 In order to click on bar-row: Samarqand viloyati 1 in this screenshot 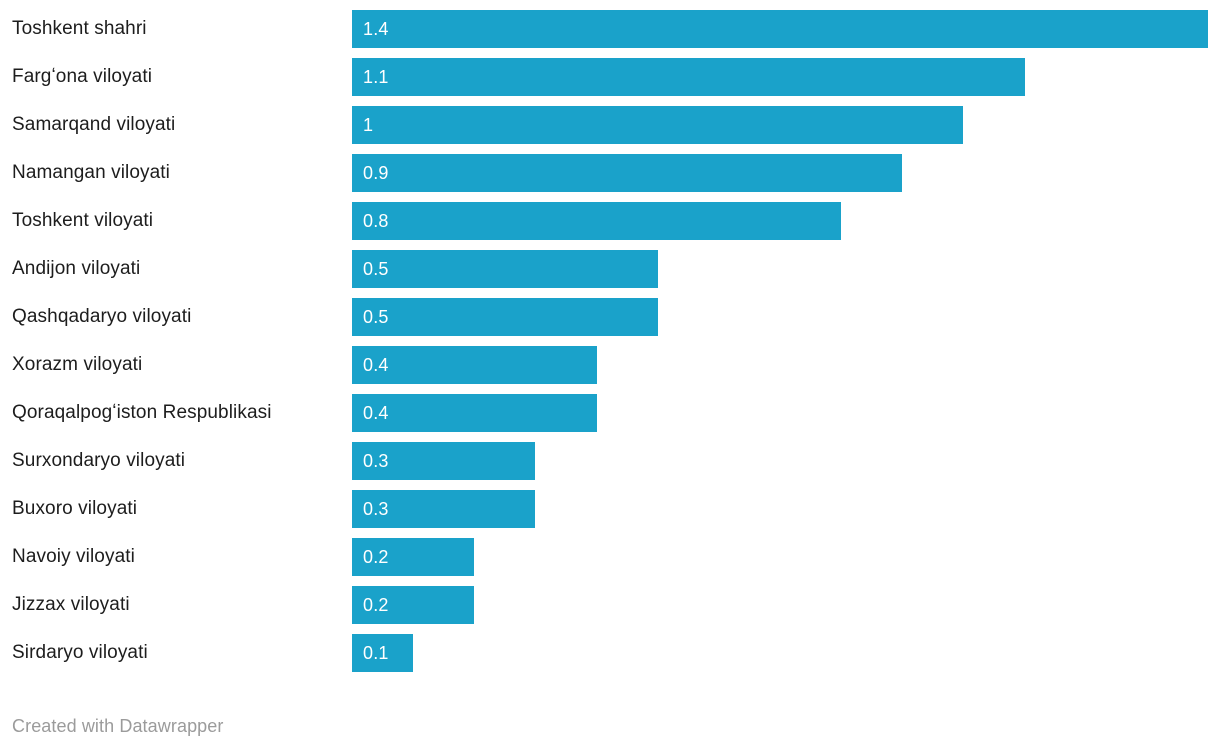, I will do `click(610, 125)`.